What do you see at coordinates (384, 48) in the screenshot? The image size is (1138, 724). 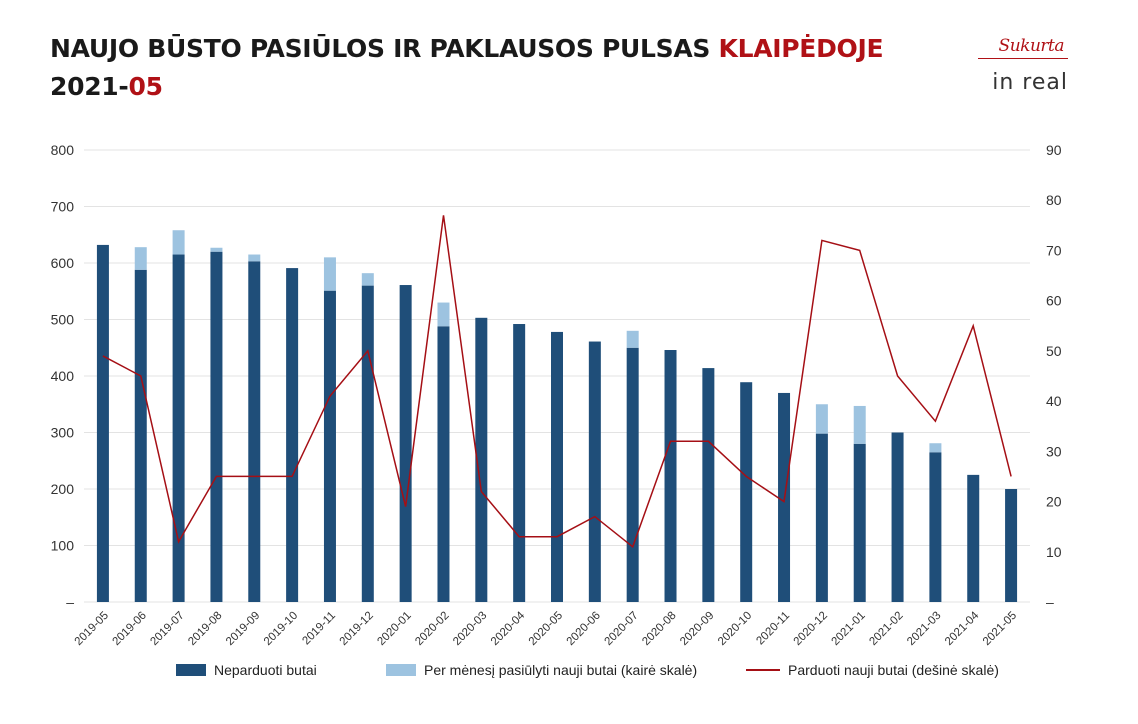 I see `title-main: NAUJO BŪSTO PASIŪLOS IR PAKLAUSOS PULSAS` at bounding box center [384, 48].